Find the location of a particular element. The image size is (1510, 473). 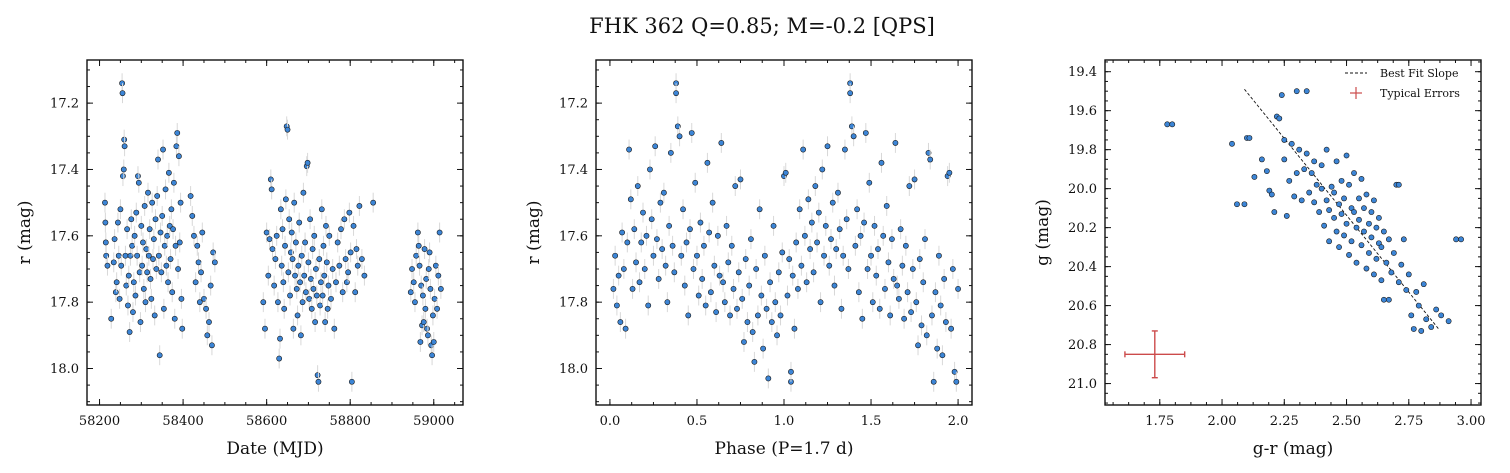

y-tick-label: 17.6 is located at coordinates (64, 236).